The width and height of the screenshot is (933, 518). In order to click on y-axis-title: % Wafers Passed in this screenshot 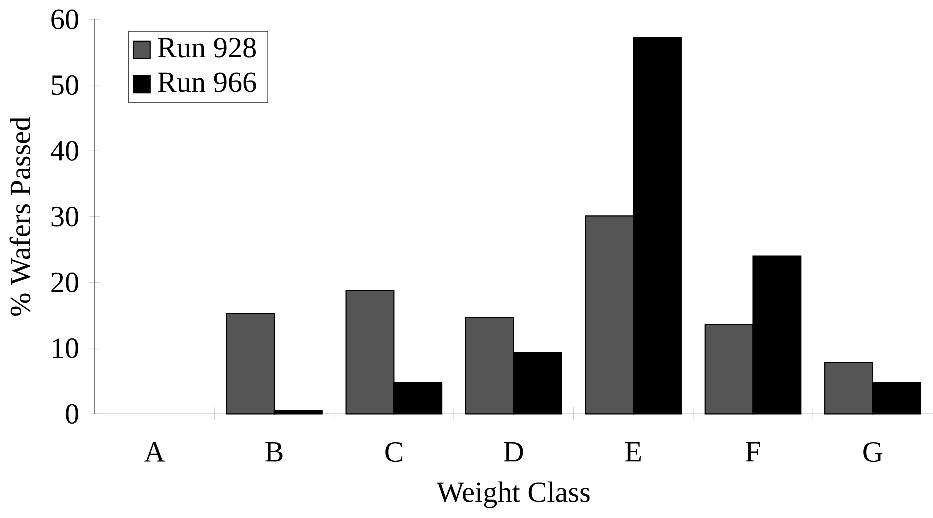, I will do `click(20, 216)`.